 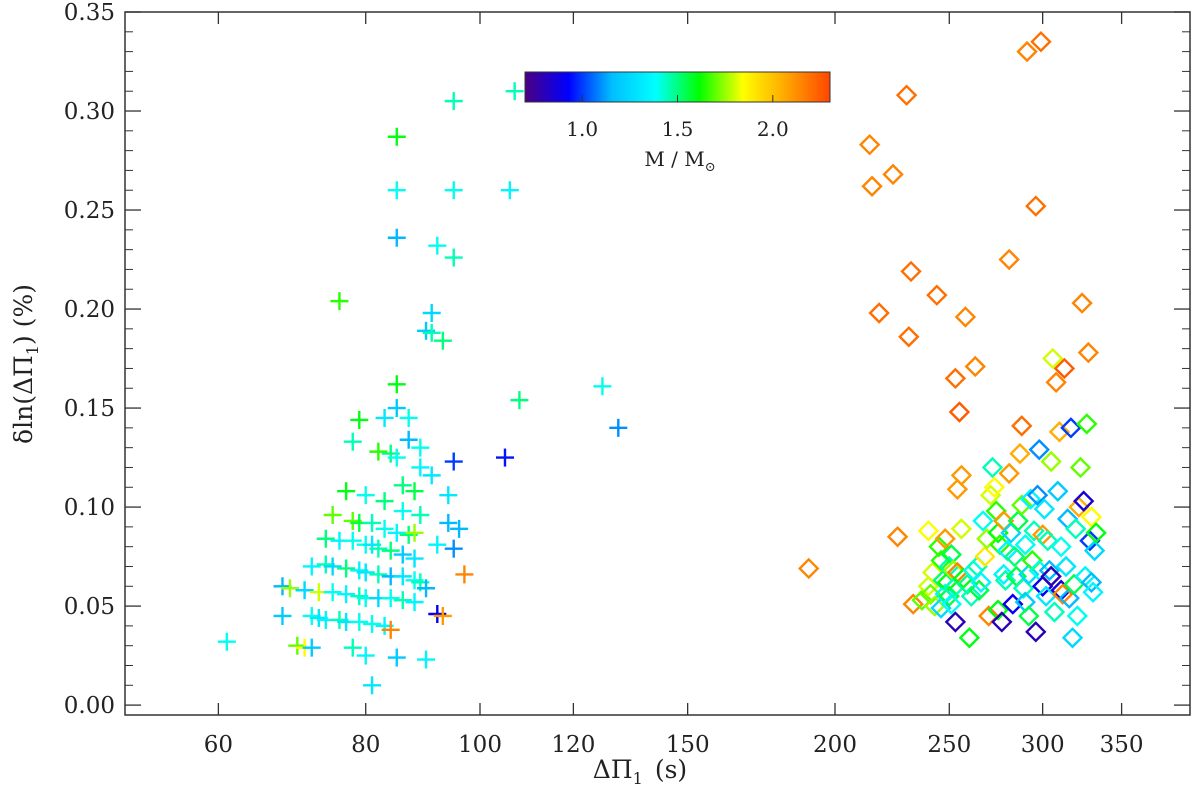 What do you see at coordinates (89, 409) in the screenshot?
I see `y-tick-label: 0.15` at bounding box center [89, 409].